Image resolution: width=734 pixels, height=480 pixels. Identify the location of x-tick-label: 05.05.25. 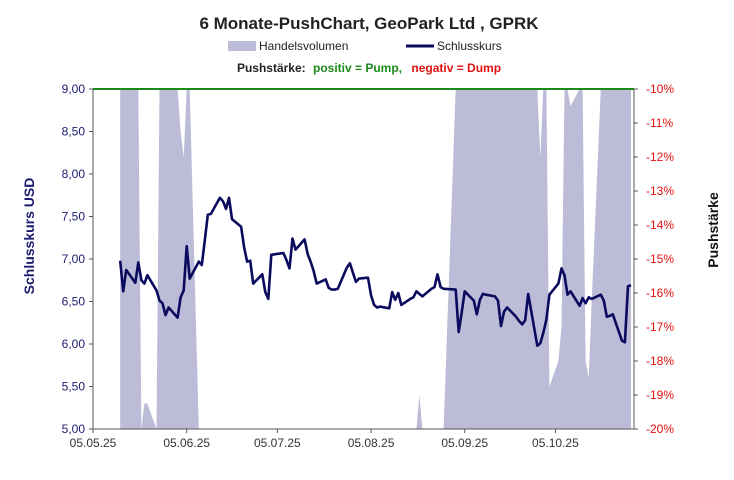
(93, 443).